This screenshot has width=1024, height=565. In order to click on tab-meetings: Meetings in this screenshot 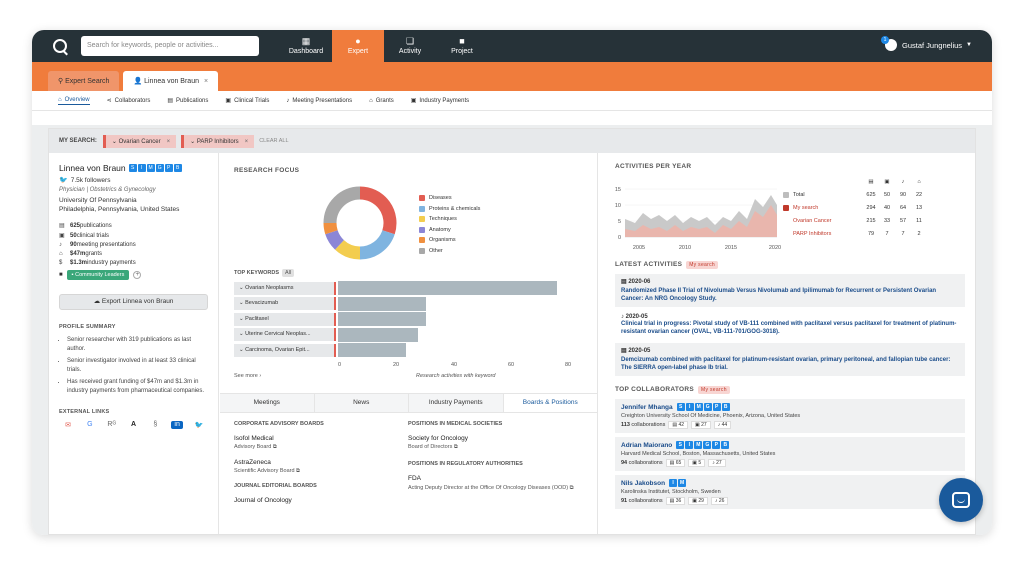, I will do `click(267, 403)`.